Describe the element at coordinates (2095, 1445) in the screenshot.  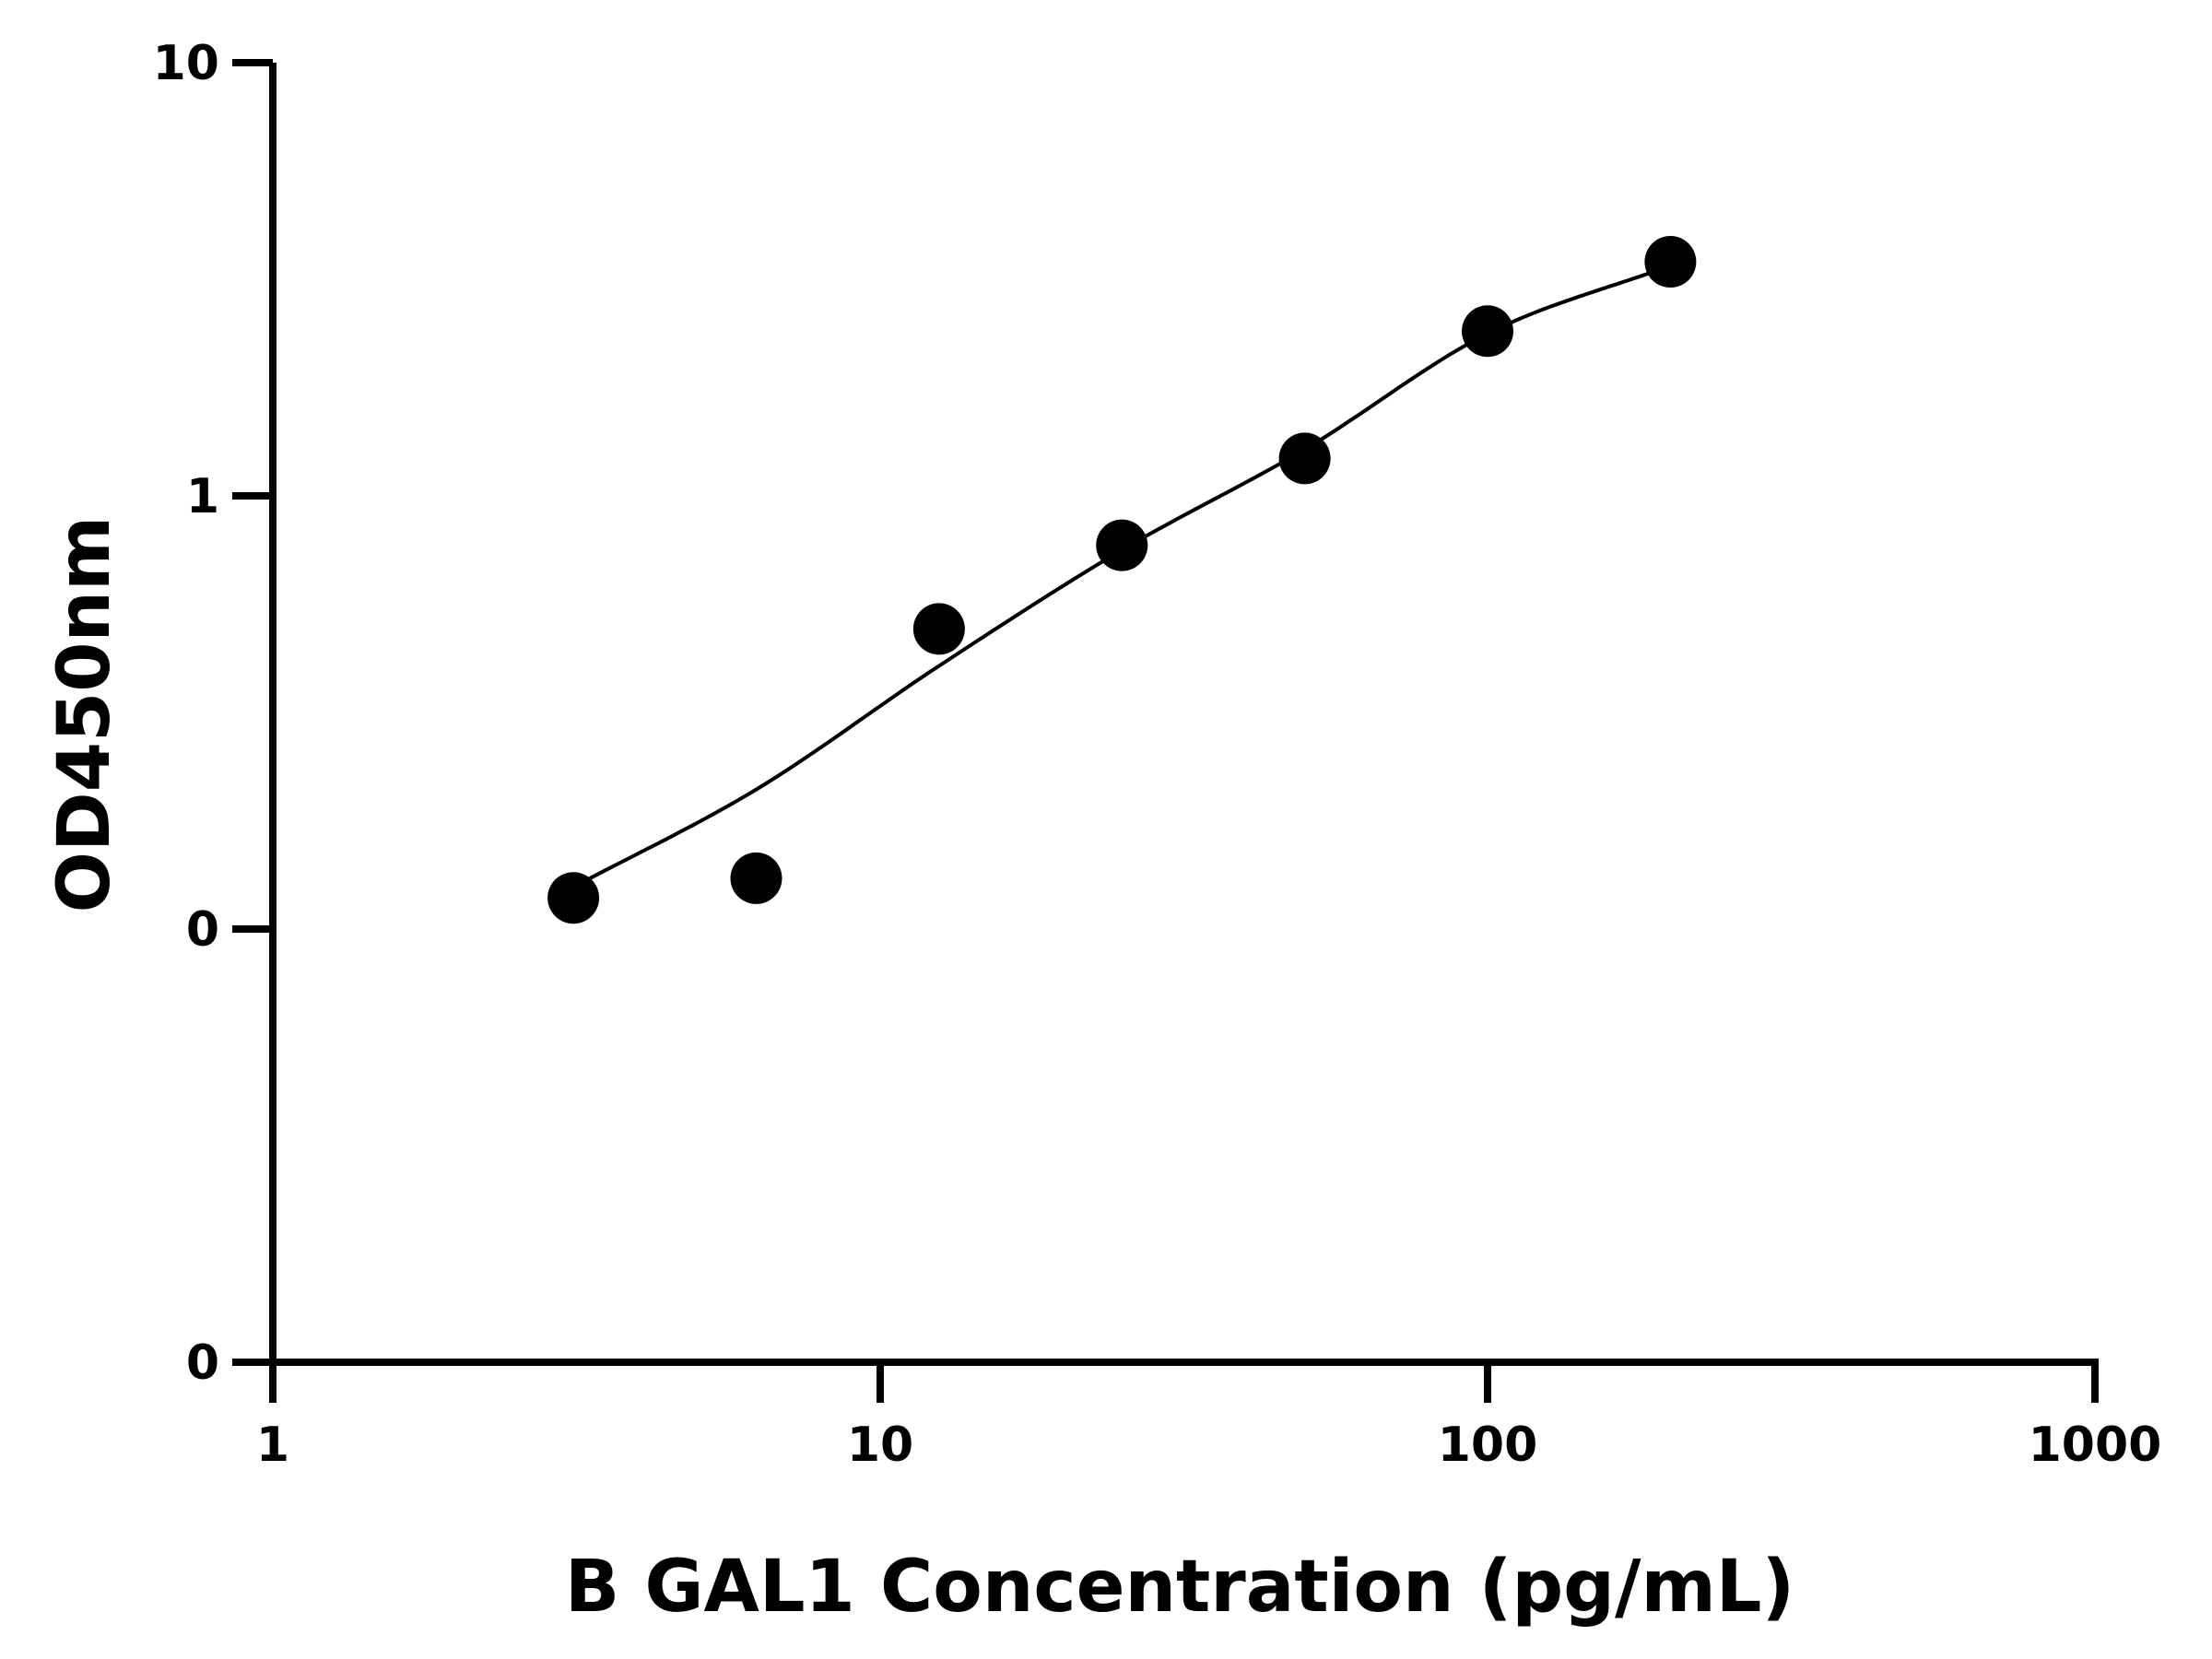
I see `x-tick-label: 1000` at that location.